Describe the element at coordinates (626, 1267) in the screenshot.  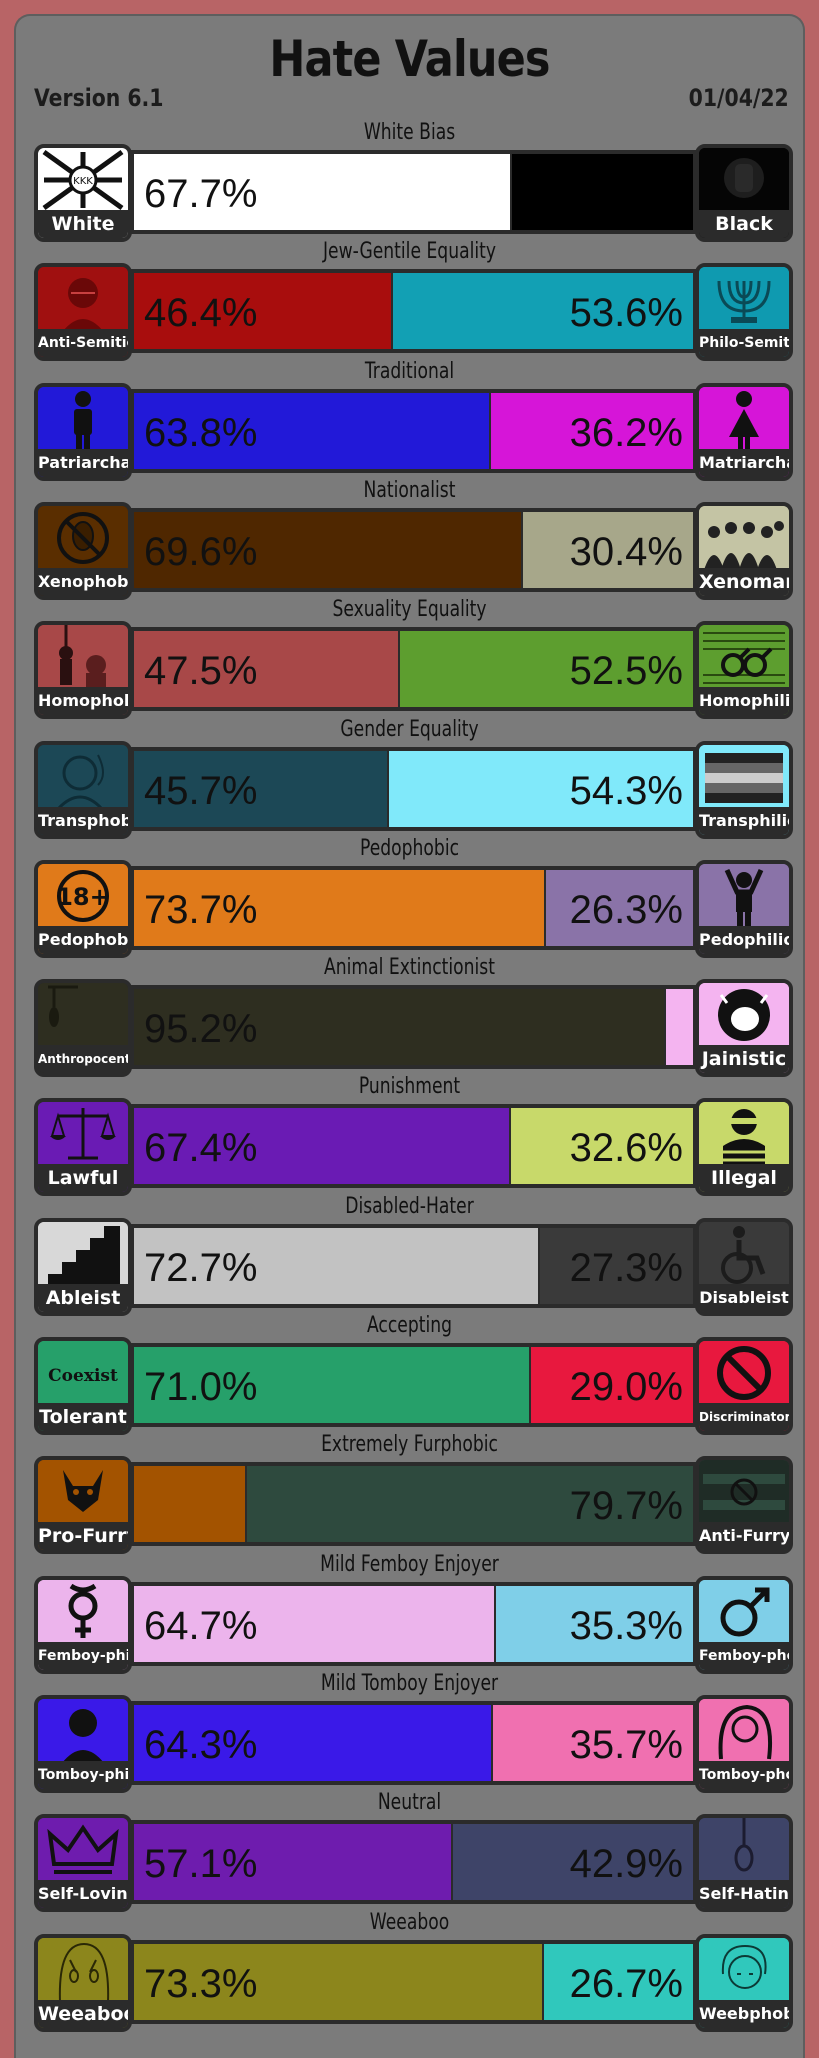
I see `right-percent-label: 27.3%` at that location.